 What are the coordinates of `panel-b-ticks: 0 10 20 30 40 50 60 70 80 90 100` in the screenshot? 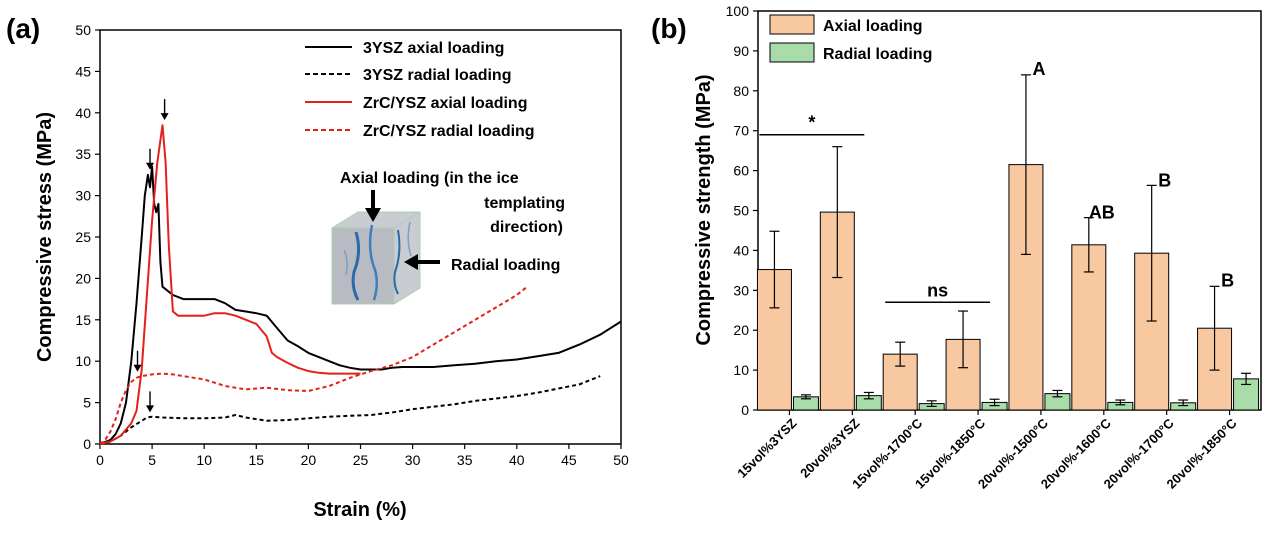 It's located at (742, 210).